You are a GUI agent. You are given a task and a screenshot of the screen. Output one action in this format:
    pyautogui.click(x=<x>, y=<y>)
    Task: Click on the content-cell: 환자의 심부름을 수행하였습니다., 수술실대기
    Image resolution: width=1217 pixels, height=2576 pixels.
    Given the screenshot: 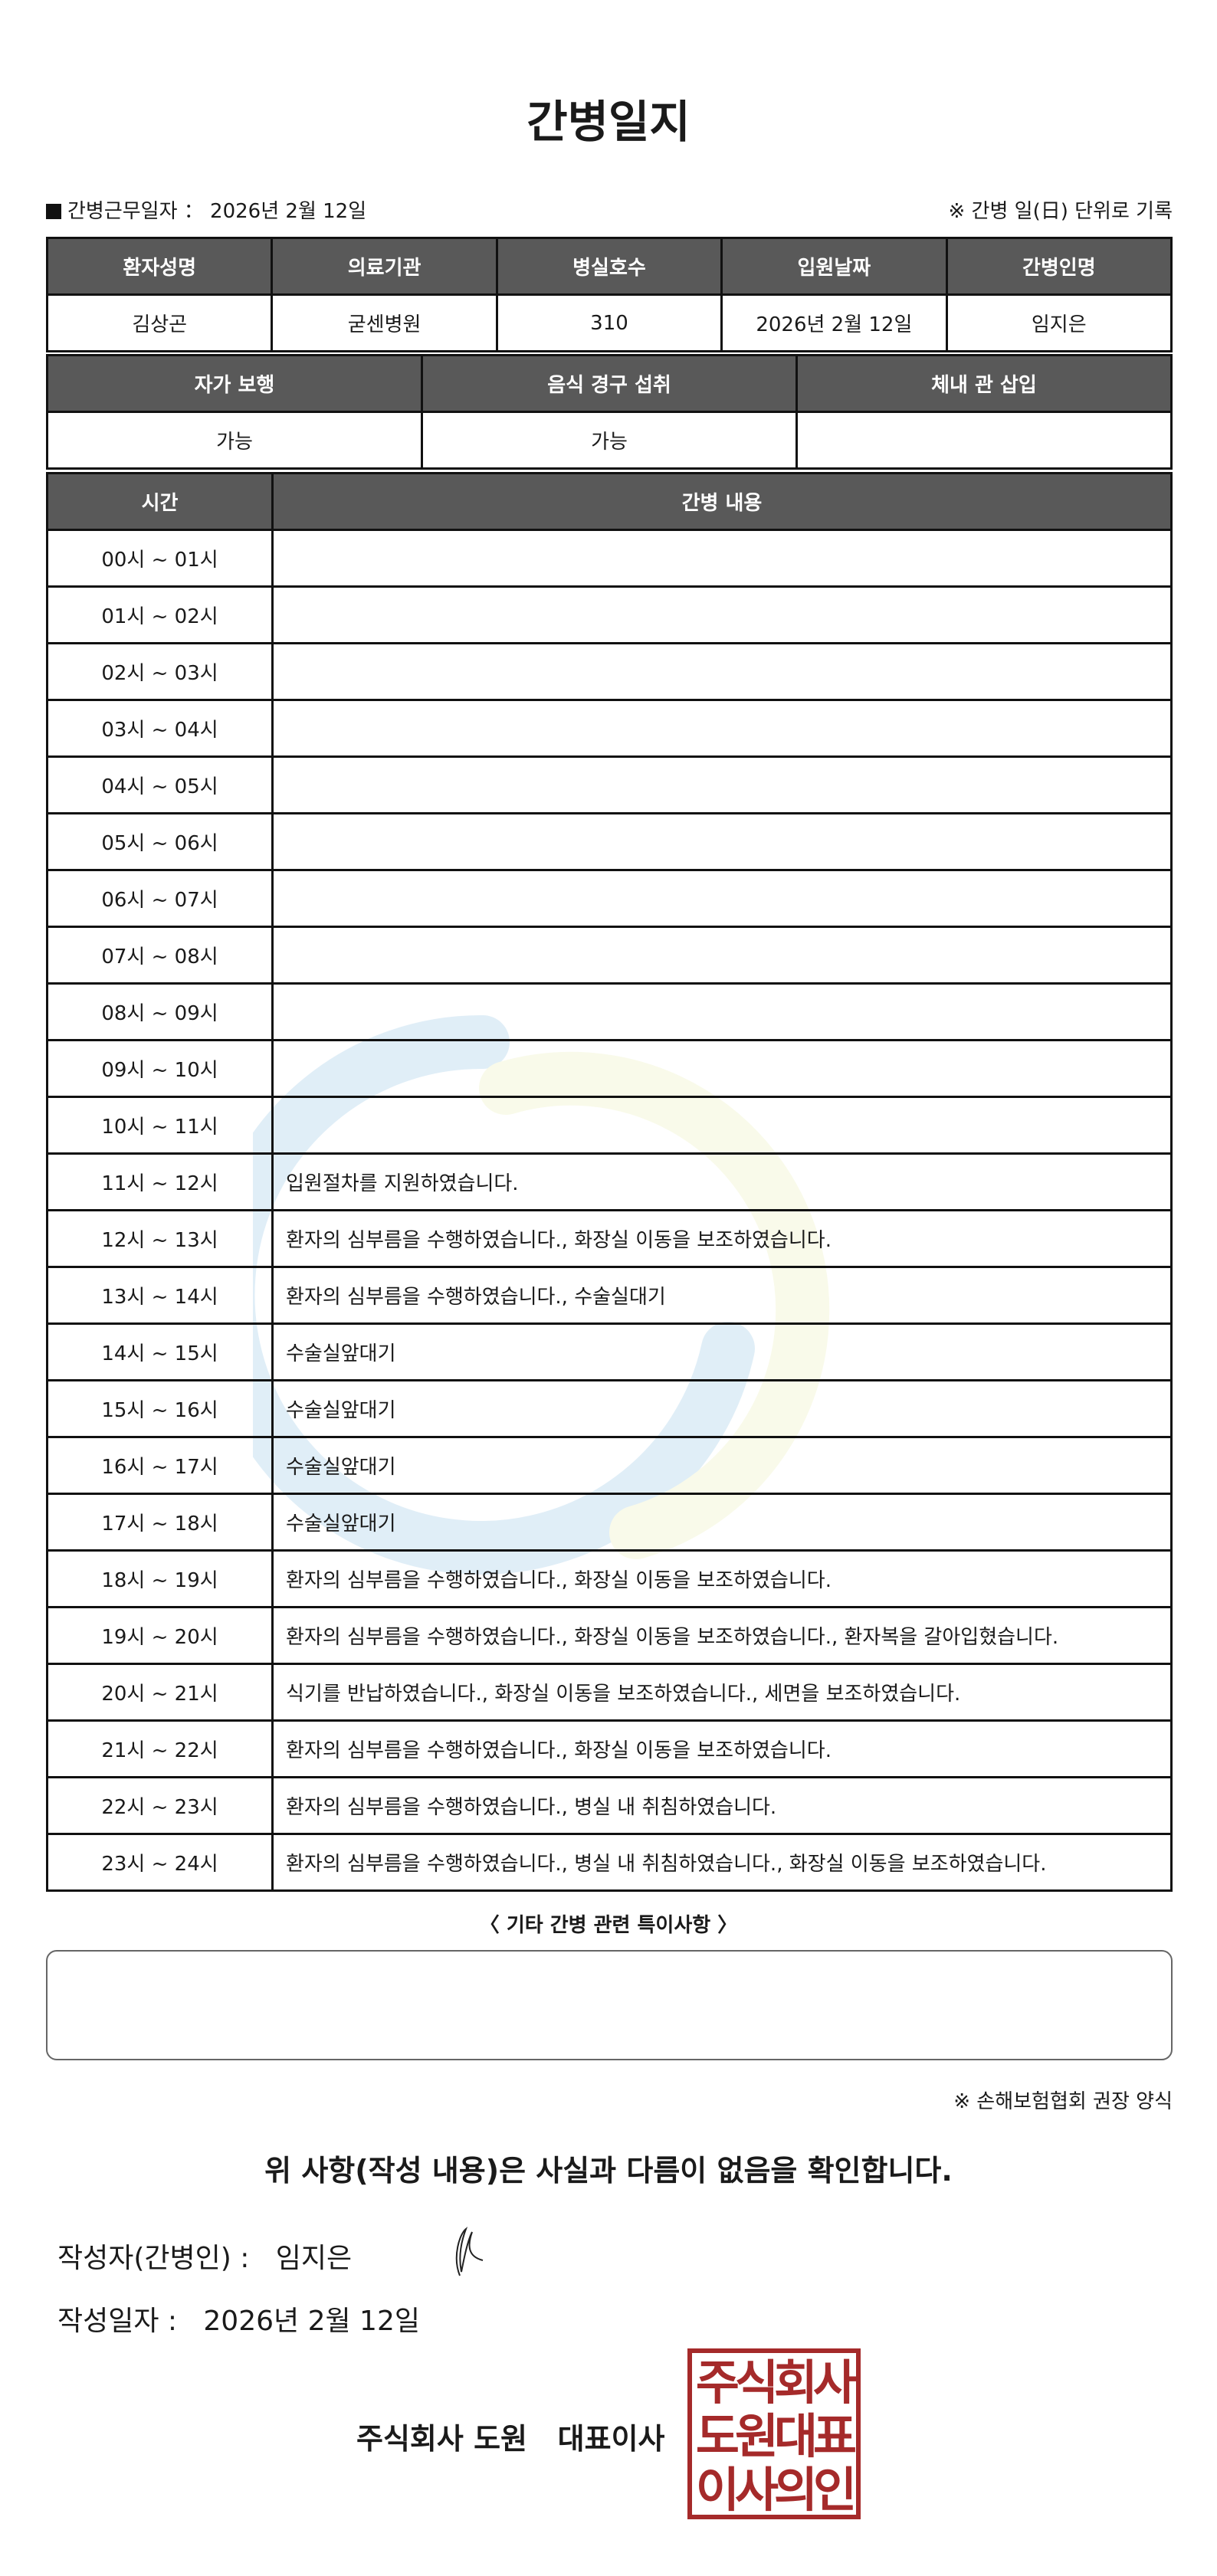 What is the action you would take?
    pyautogui.click(x=722, y=1296)
    